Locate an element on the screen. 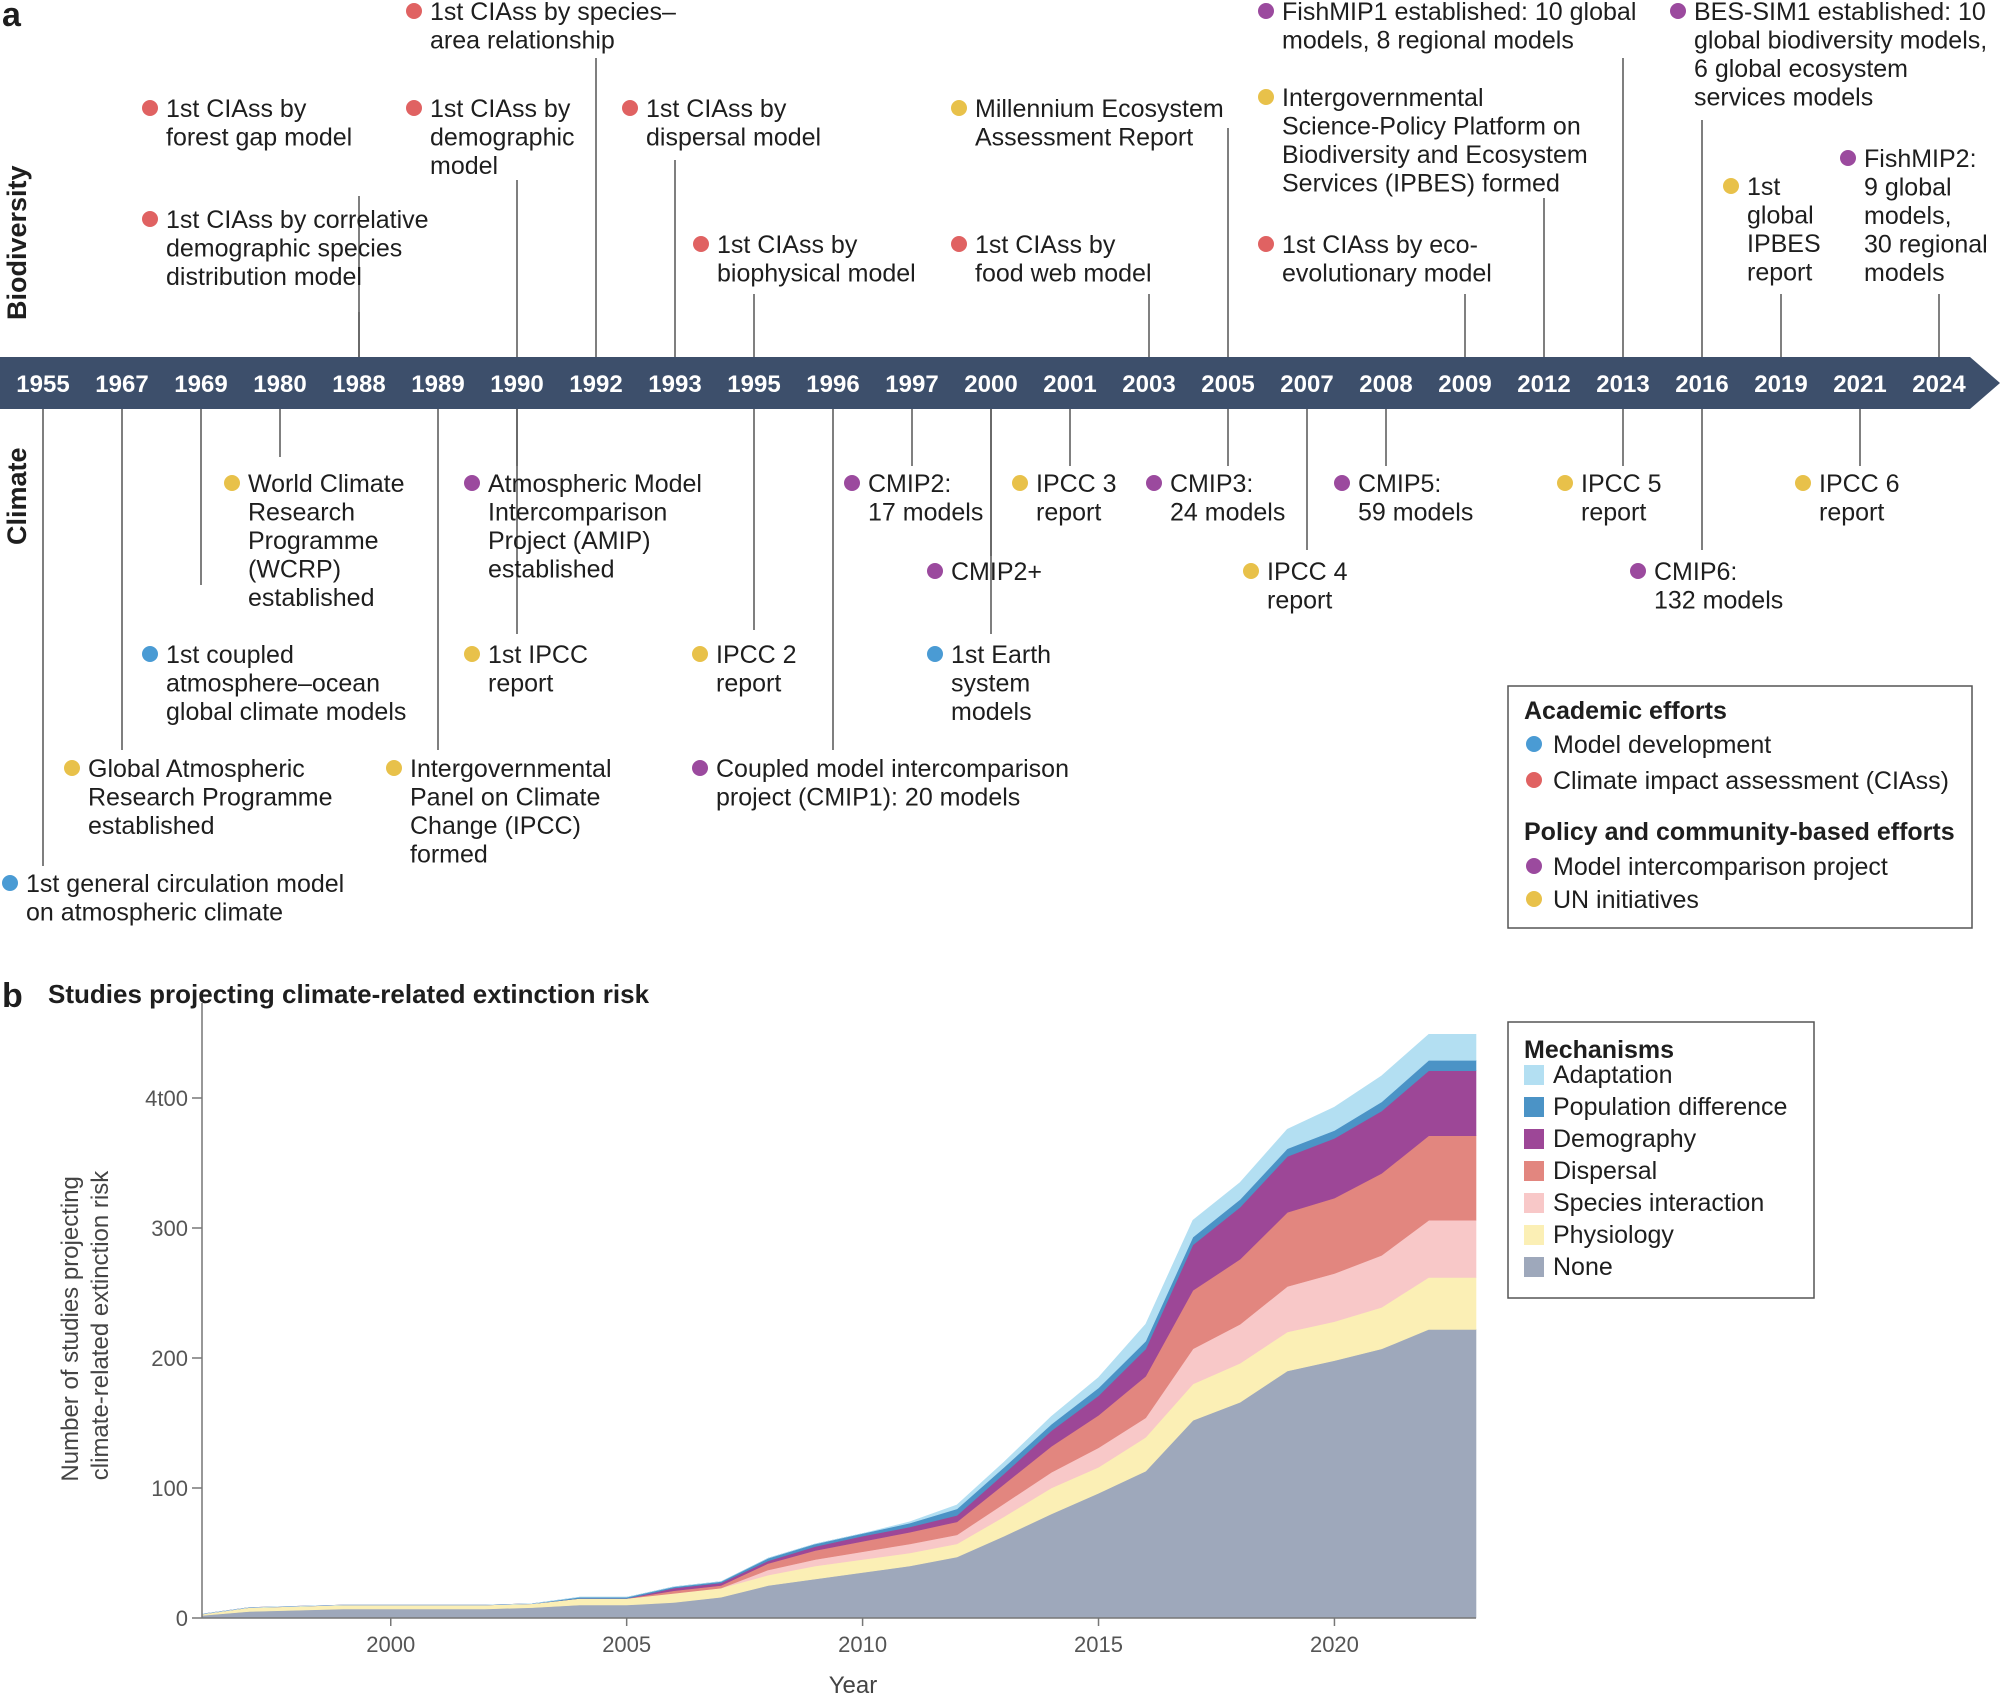 This screenshot has height=1694, width=2000. year-label-1993: 1993 is located at coordinates (674, 384).